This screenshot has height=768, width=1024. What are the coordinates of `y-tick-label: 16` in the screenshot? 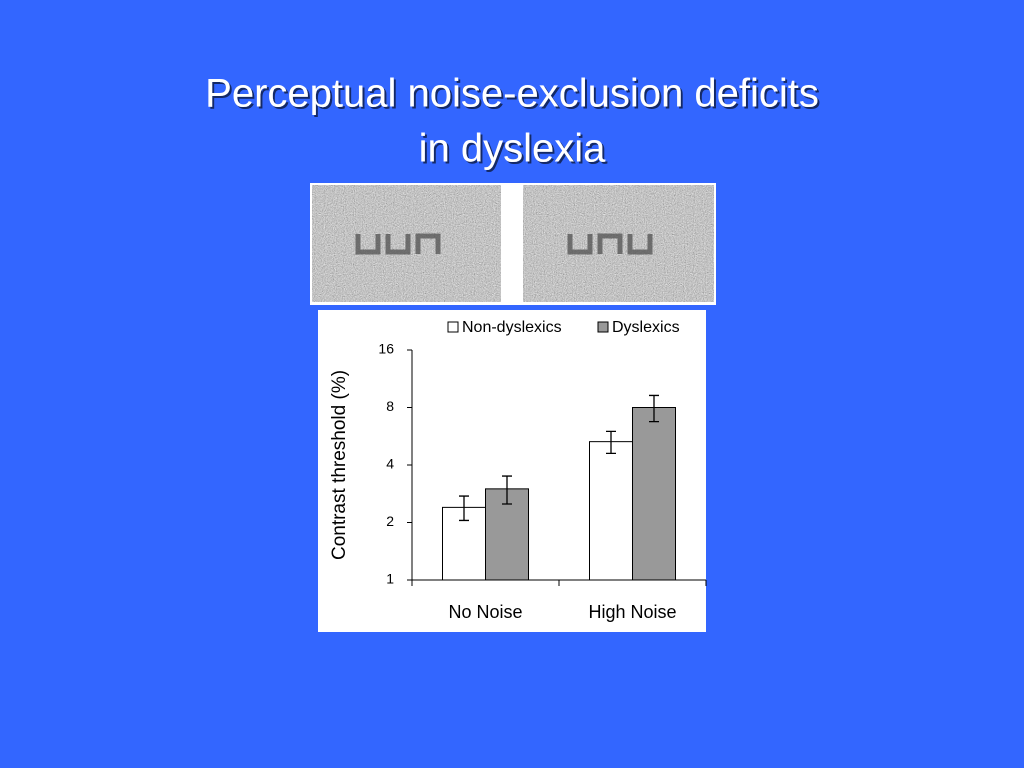 It's located at (386, 349).